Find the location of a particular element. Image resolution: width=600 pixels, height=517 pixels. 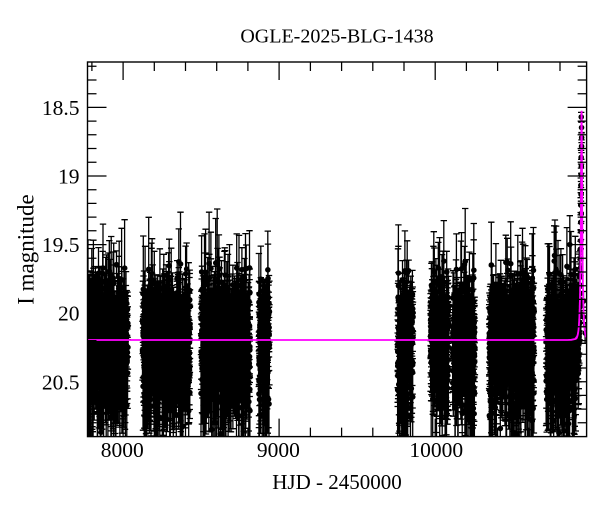

svg-text: 10000 is located at coordinates (436, 450).